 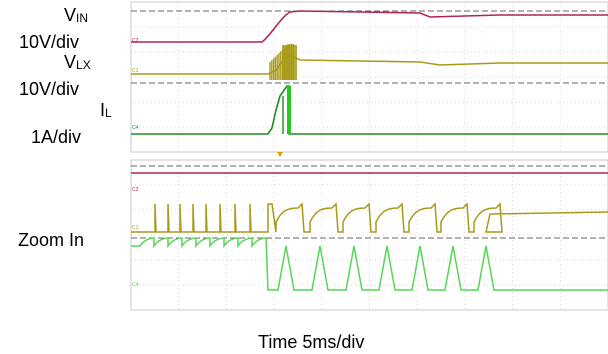 I want to click on il-label: IL, so click(x=106, y=110).